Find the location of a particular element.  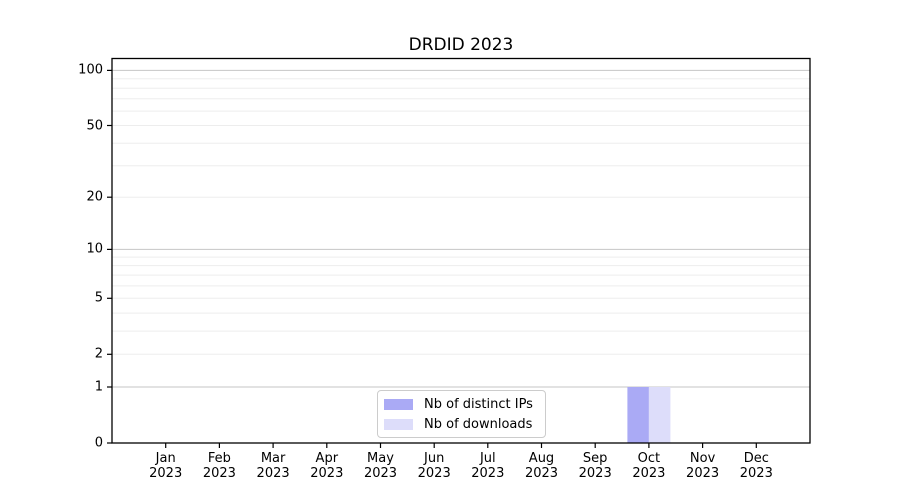

bar-distinct-ips-oct is located at coordinates (638, 415).